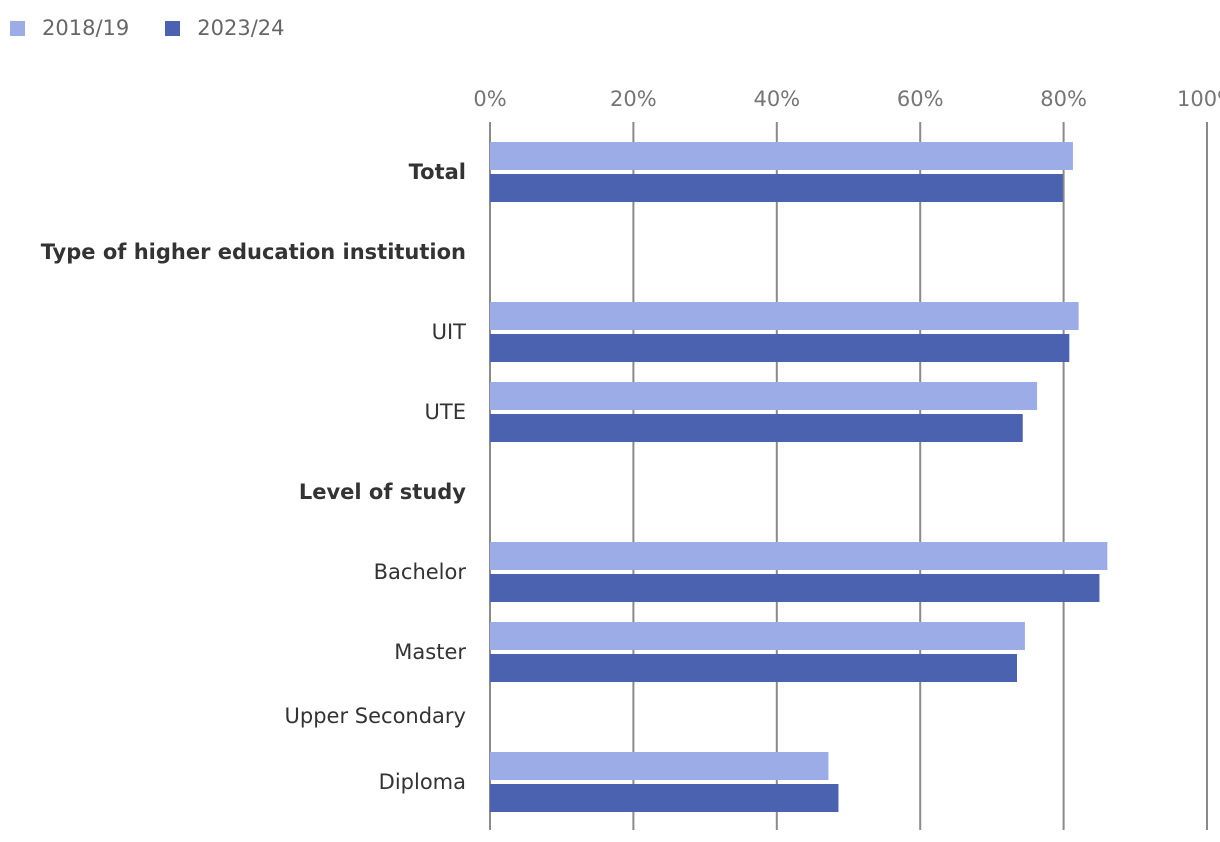 The image size is (1220, 842). What do you see at coordinates (382, 492) in the screenshot?
I see `category-label-level-of-study: Level of study` at bounding box center [382, 492].